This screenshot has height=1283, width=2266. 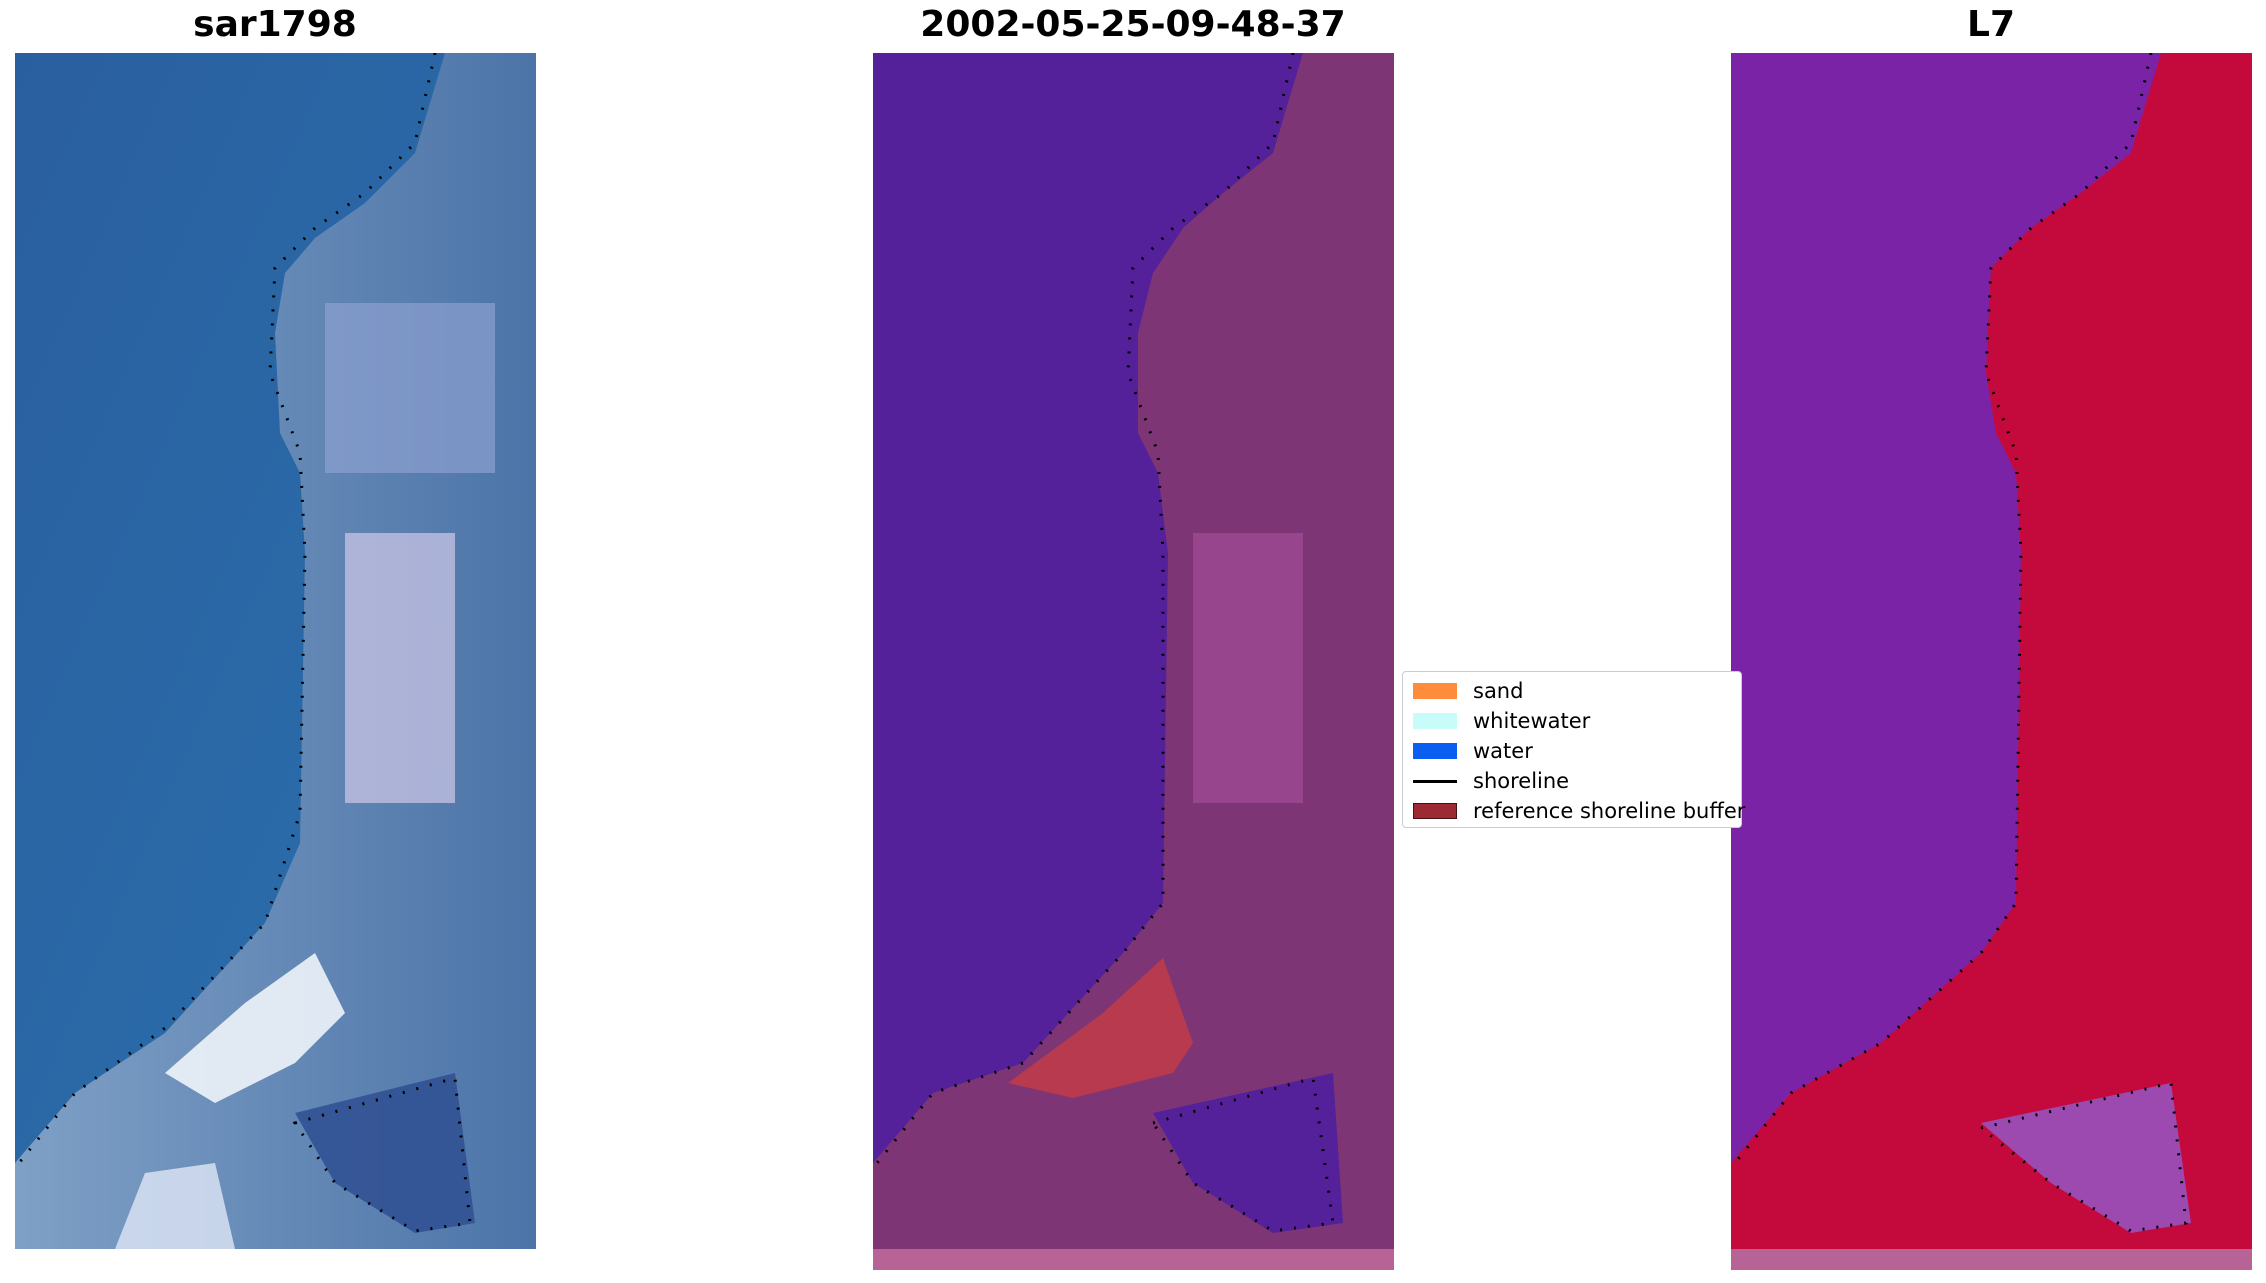 What do you see at coordinates (255, 1028) in the screenshot?
I see `rgb-whitewater` at bounding box center [255, 1028].